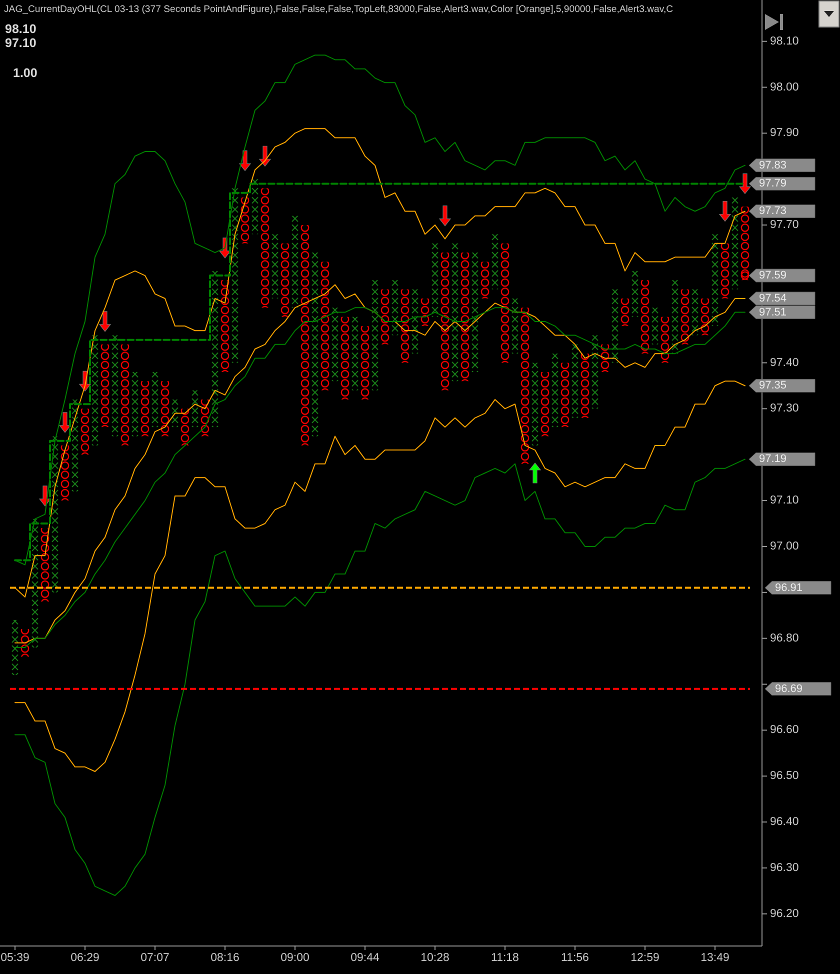 Image resolution: width=840 pixels, height=974 pixels. What do you see at coordinates (784, 730) in the screenshot?
I see `y-tick-label: 96.60` at bounding box center [784, 730].